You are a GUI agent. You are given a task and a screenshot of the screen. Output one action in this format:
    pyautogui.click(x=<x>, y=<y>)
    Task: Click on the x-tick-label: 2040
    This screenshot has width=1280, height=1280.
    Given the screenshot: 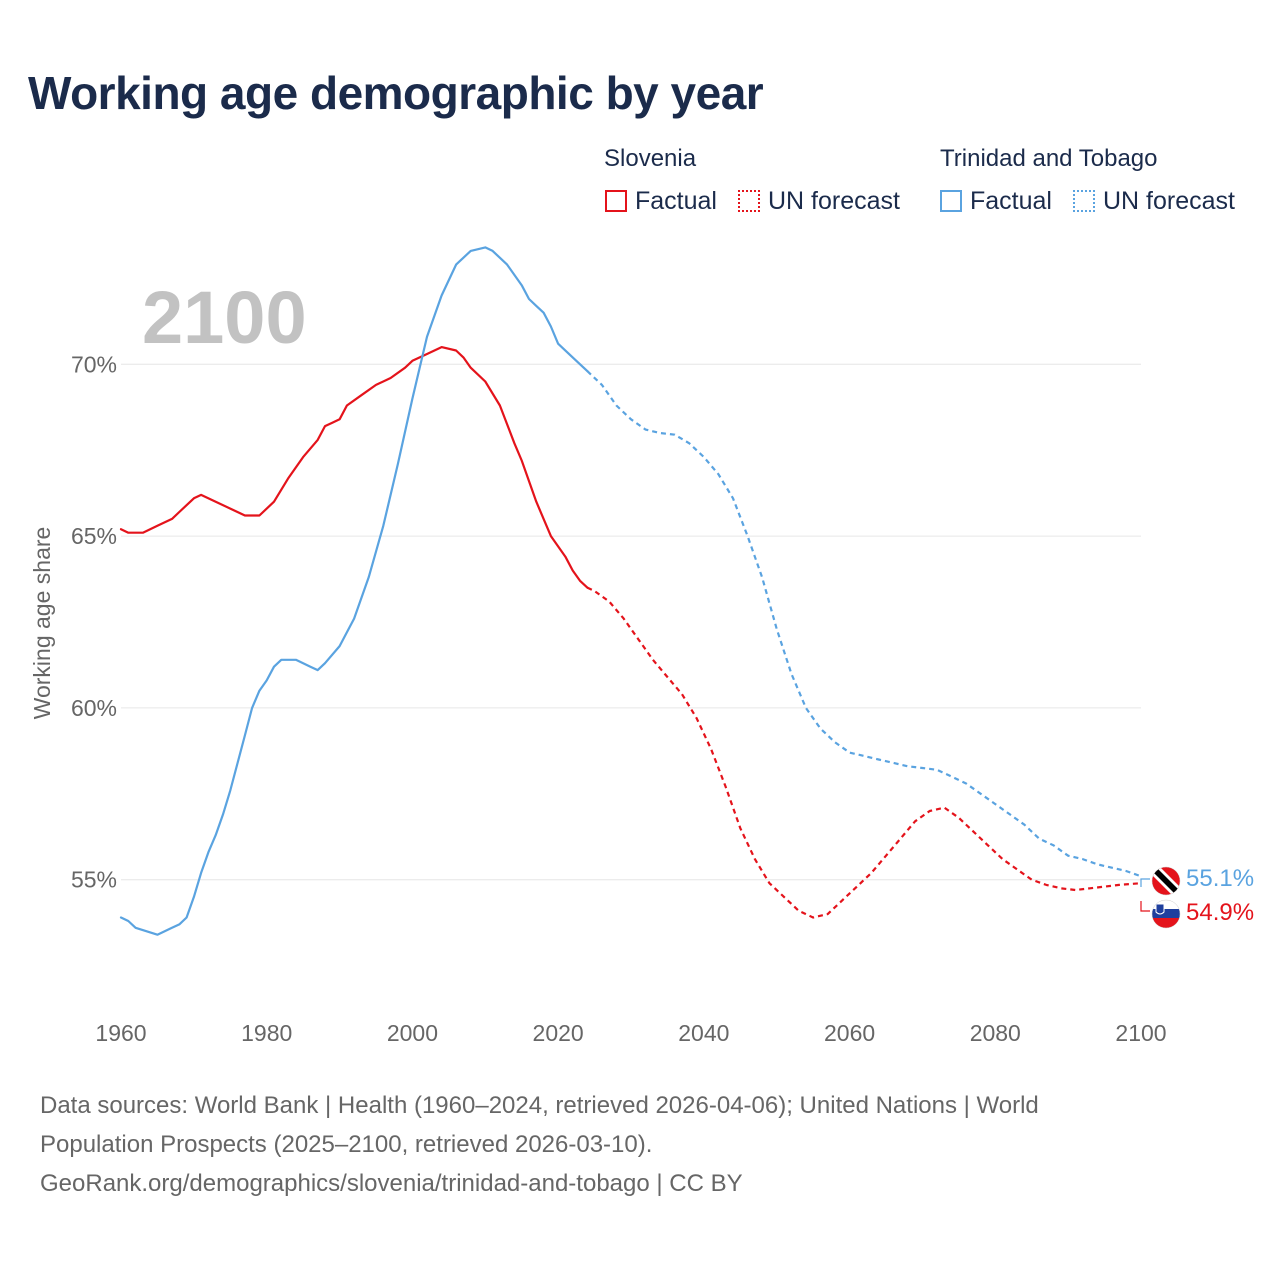 What is the action you would take?
    pyautogui.click(x=703, y=1033)
    